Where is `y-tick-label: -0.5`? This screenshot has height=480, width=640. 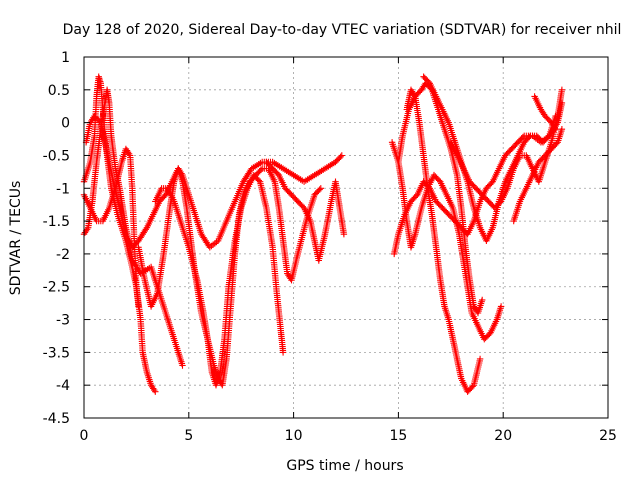 y-tick-label: -0.5 is located at coordinates (56, 156).